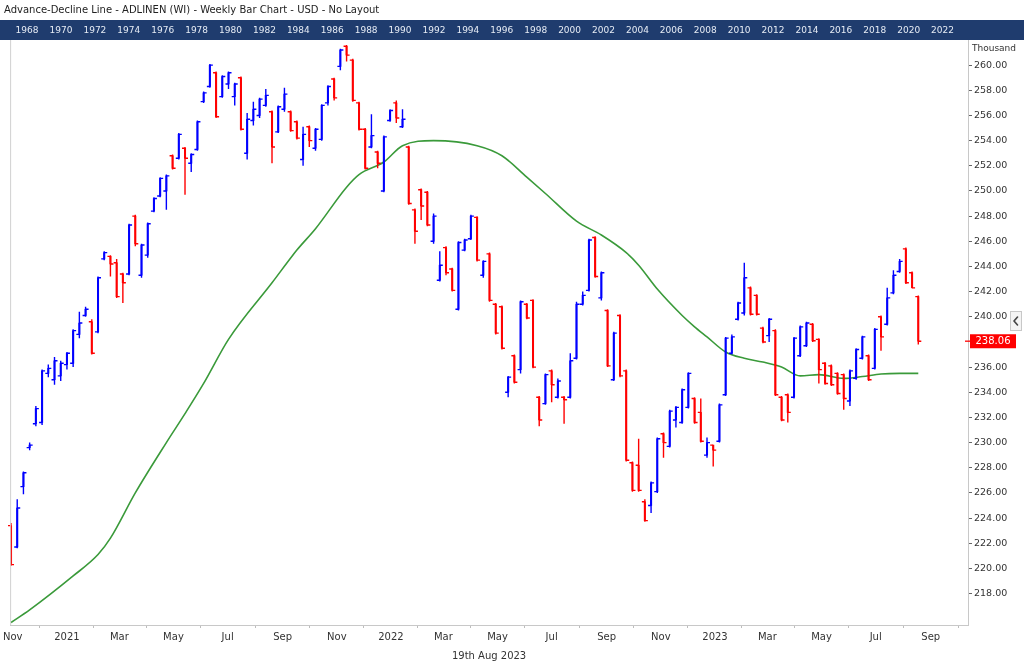  What do you see at coordinates (95, 29) in the screenshot?
I see `x2-tick-label: 1972` at bounding box center [95, 29].